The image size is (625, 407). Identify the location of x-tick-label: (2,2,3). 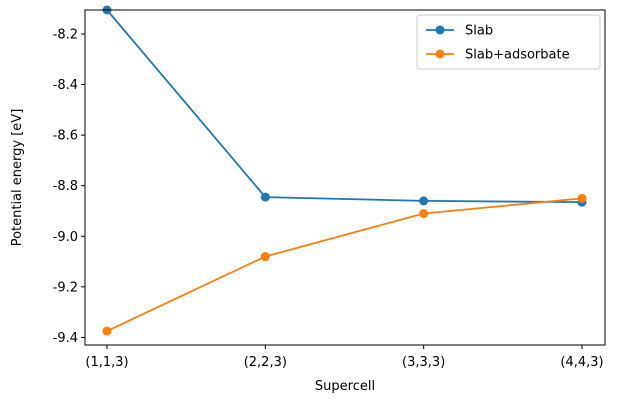
(265, 362).